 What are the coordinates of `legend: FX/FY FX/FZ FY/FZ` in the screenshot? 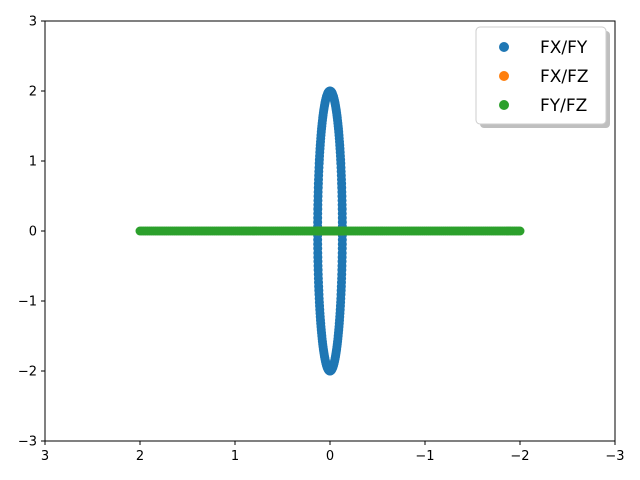 It's located at (542, 77).